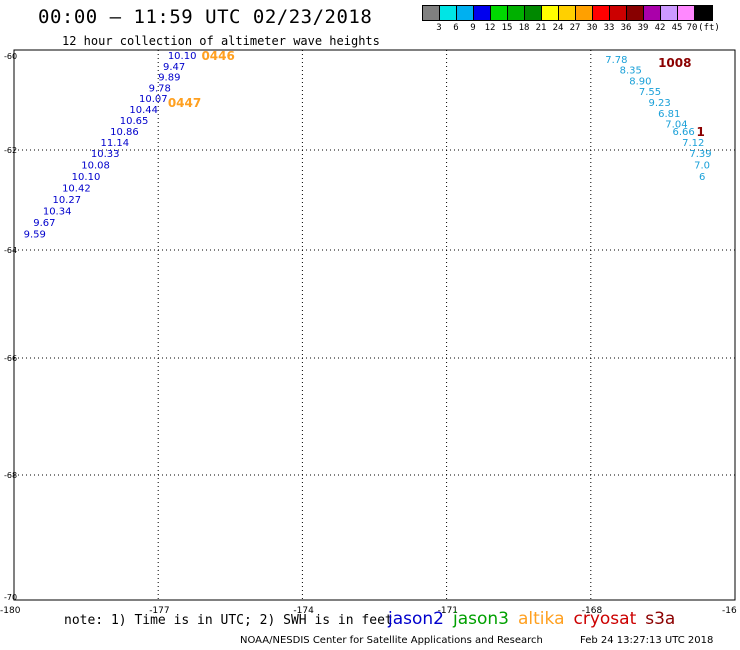 The width and height of the screenshot is (740, 650). I want to click on color-legend: 3 6 9 12 15 18 21 24 27 30 33 36 39 42 45 70 (ft), so click(571, 20).